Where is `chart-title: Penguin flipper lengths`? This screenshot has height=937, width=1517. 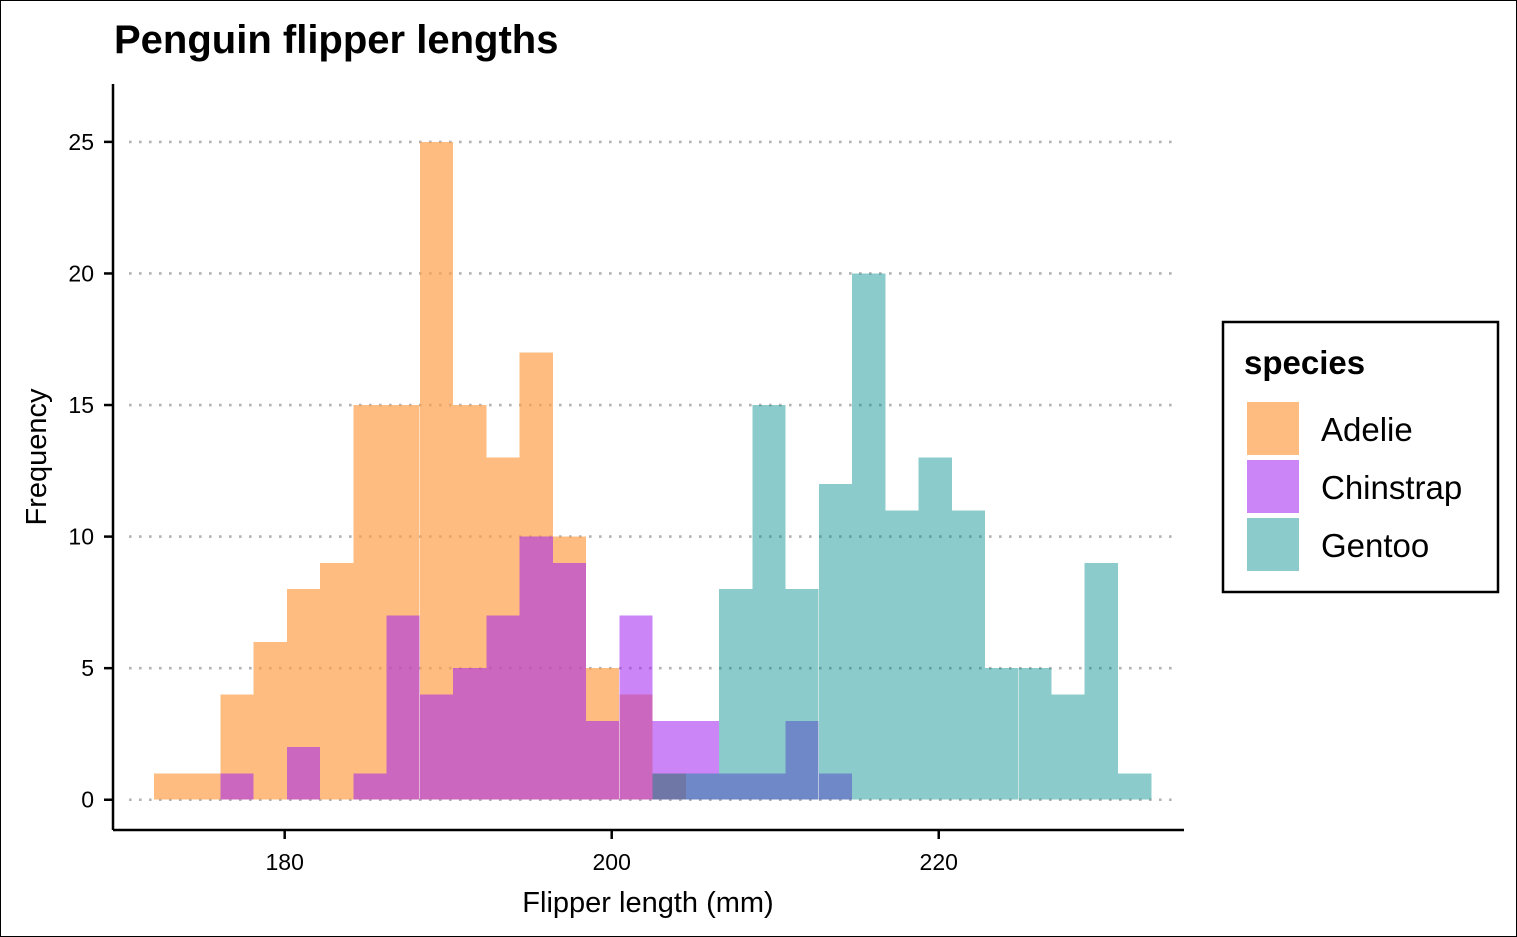
chart-title: Penguin flipper lengths is located at coordinates (336, 40).